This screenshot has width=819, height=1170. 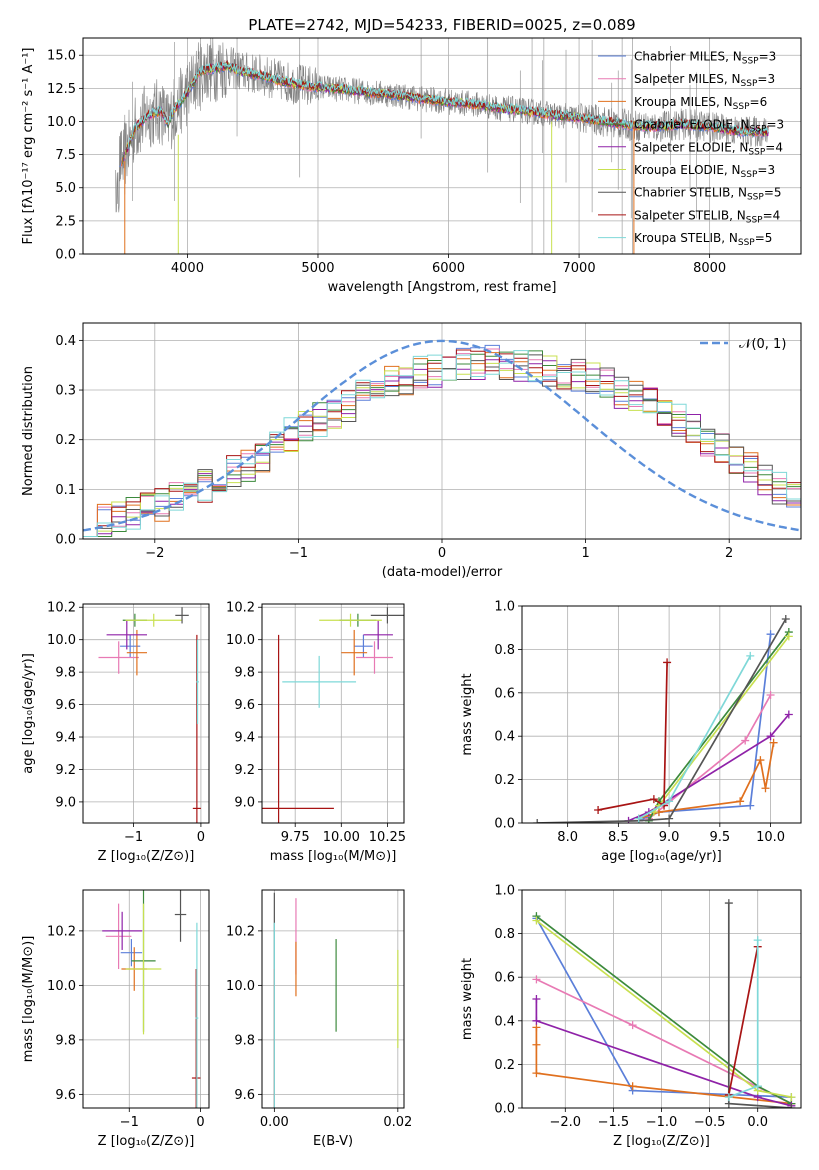 I want to click on x-axis-label: wavelength [Angstrom, rest frame], so click(x=442, y=287).